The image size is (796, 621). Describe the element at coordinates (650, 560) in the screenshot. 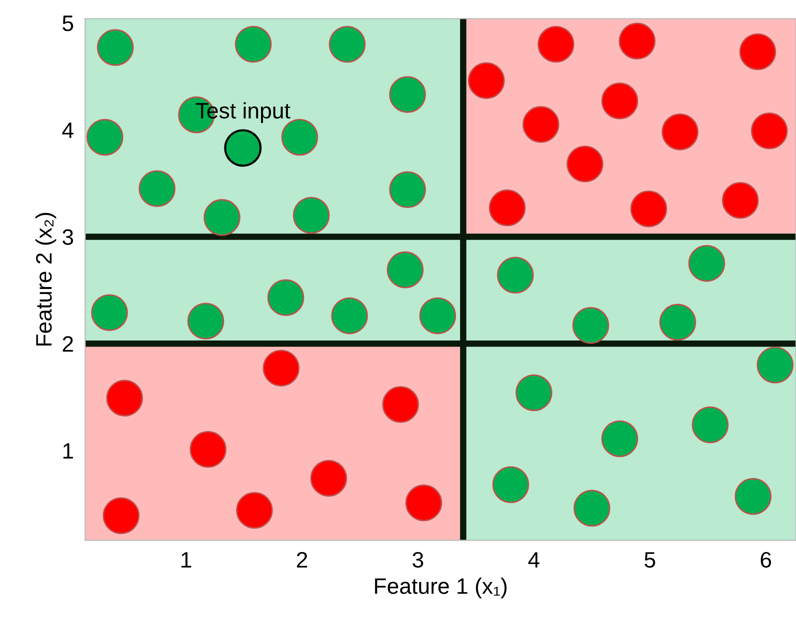

I see `x-tick-label: 5` at that location.